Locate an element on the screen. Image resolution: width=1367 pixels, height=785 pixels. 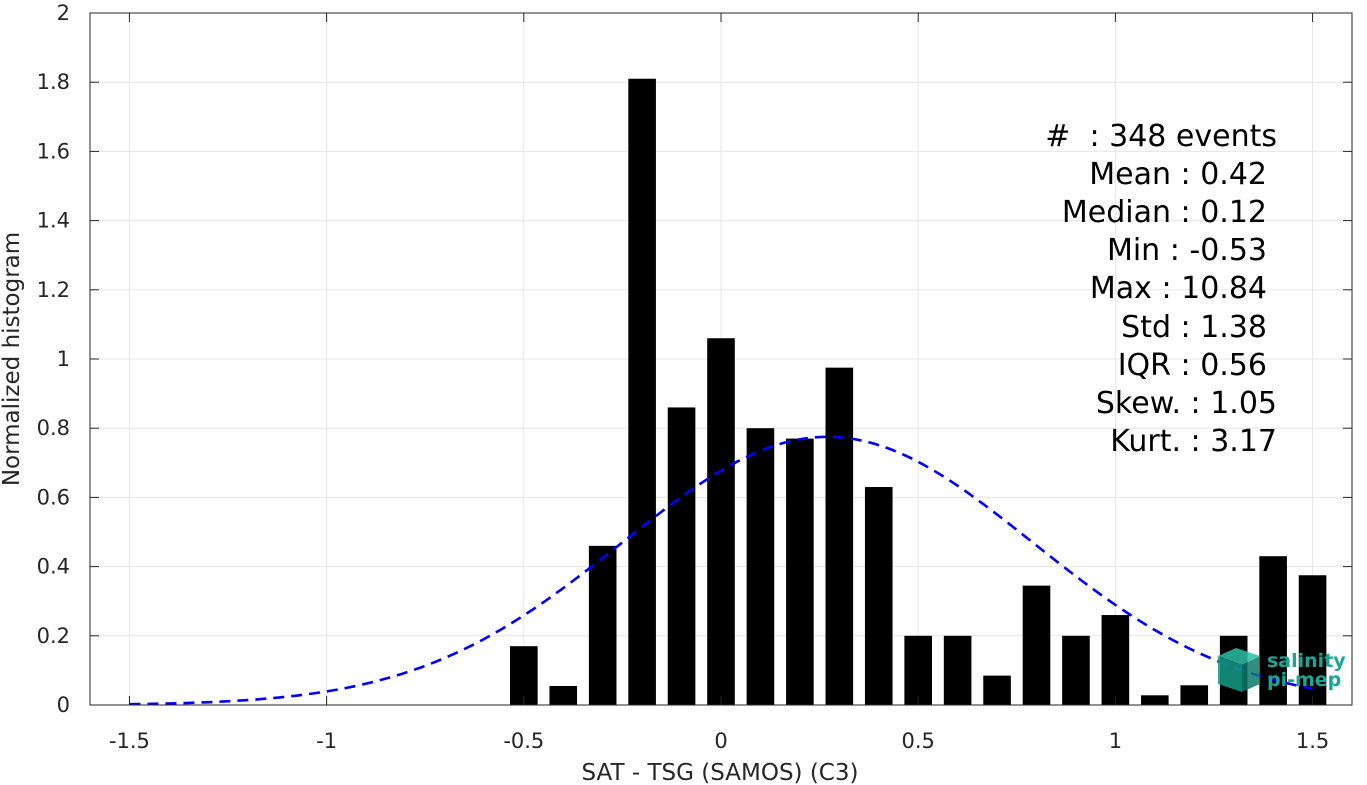
stats-std: Std : 1.38 is located at coordinates (1194, 327).